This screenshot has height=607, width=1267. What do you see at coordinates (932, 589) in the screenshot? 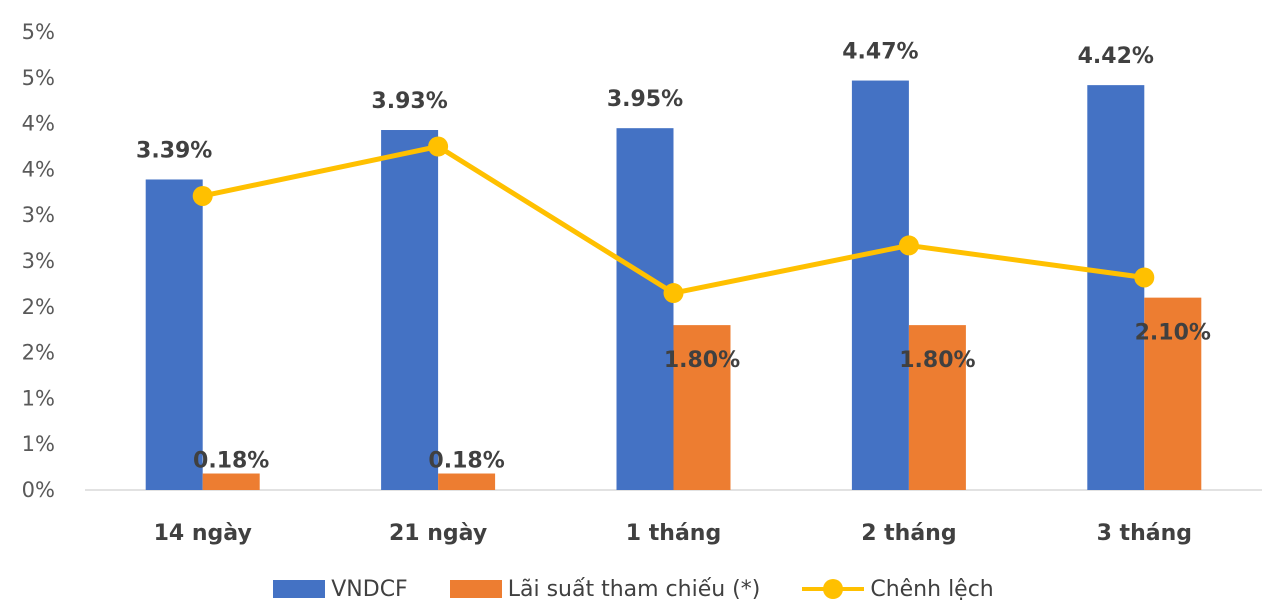
I see `legend-label-spread: Chênh lệch` at bounding box center [932, 589].